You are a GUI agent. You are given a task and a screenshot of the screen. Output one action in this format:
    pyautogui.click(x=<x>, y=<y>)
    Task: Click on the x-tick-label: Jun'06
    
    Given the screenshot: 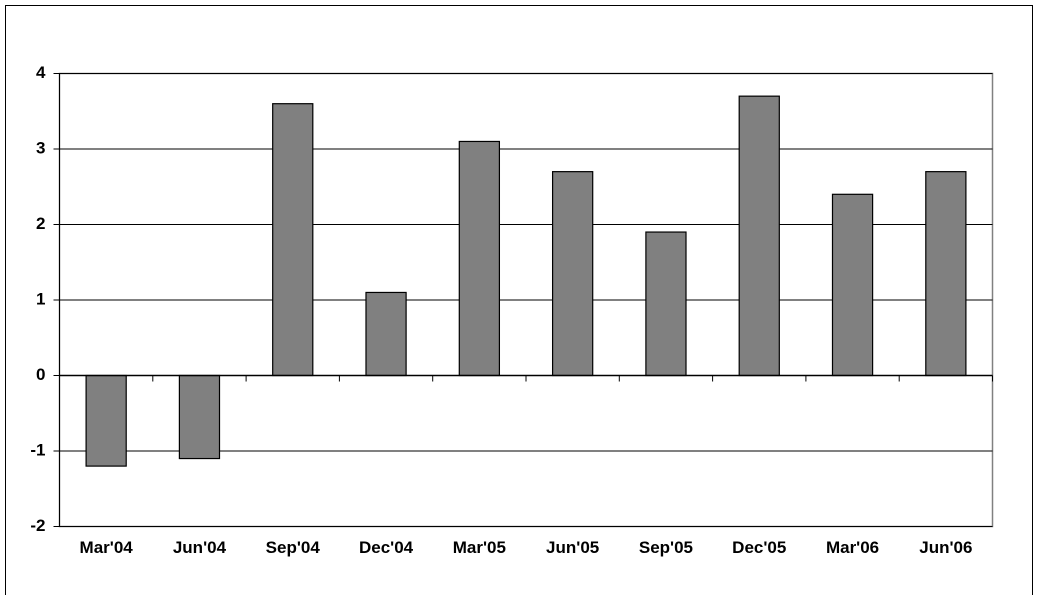 What is the action you would take?
    pyautogui.click(x=945, y=547)
    